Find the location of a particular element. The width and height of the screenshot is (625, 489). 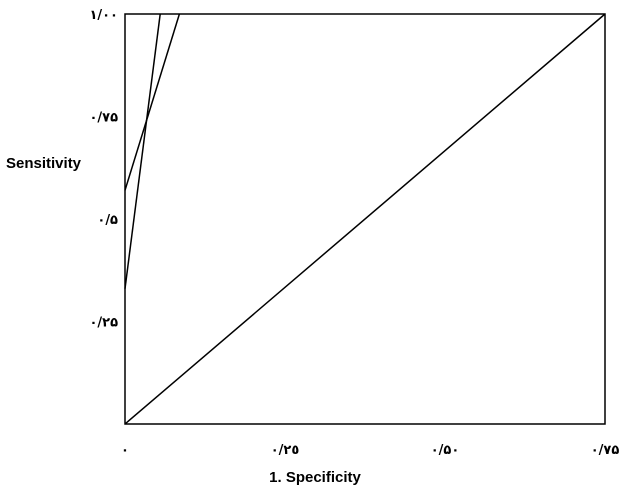

y-tick-label-3: ١/٠٠ is located at coordinates (103, 15).